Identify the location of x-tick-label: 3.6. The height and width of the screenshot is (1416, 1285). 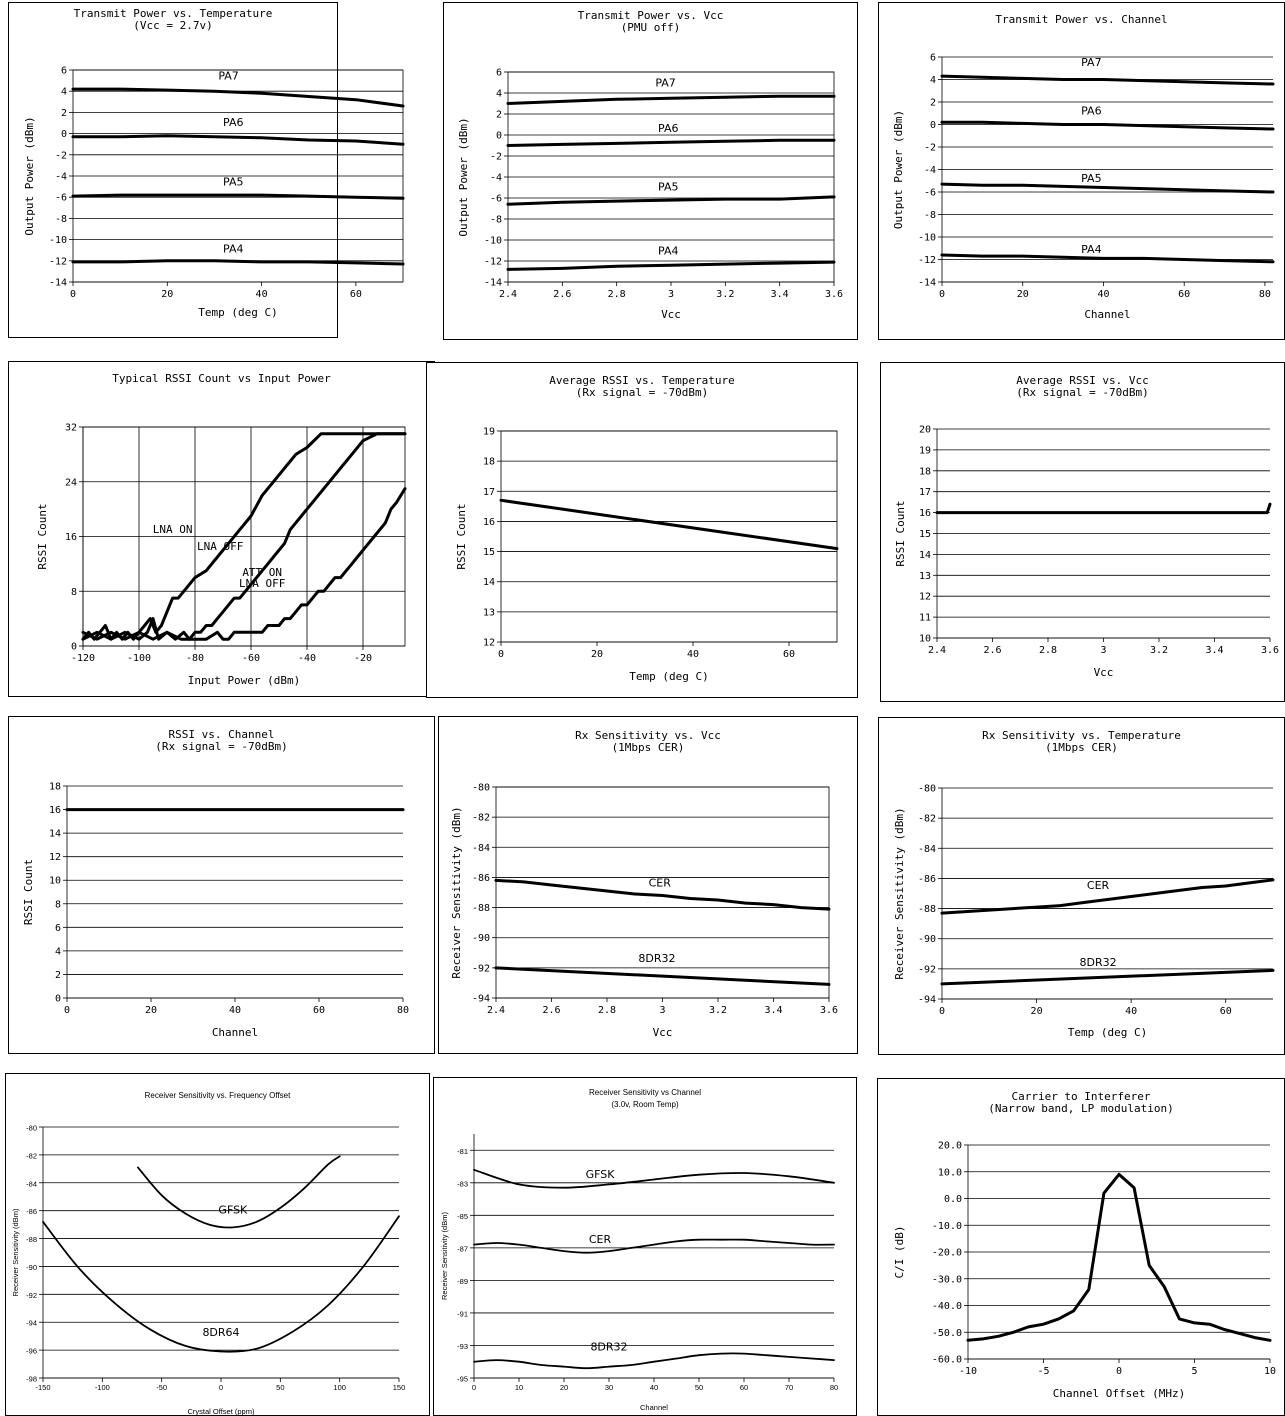
(1270, 650).